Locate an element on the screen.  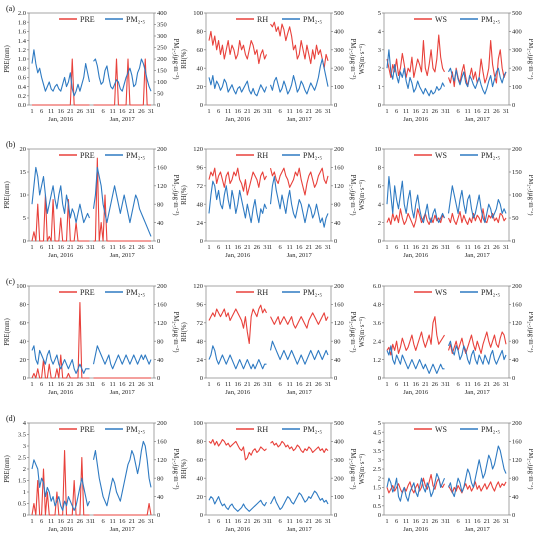
left-tick-label: 8 is located at coordinates (379, 168).